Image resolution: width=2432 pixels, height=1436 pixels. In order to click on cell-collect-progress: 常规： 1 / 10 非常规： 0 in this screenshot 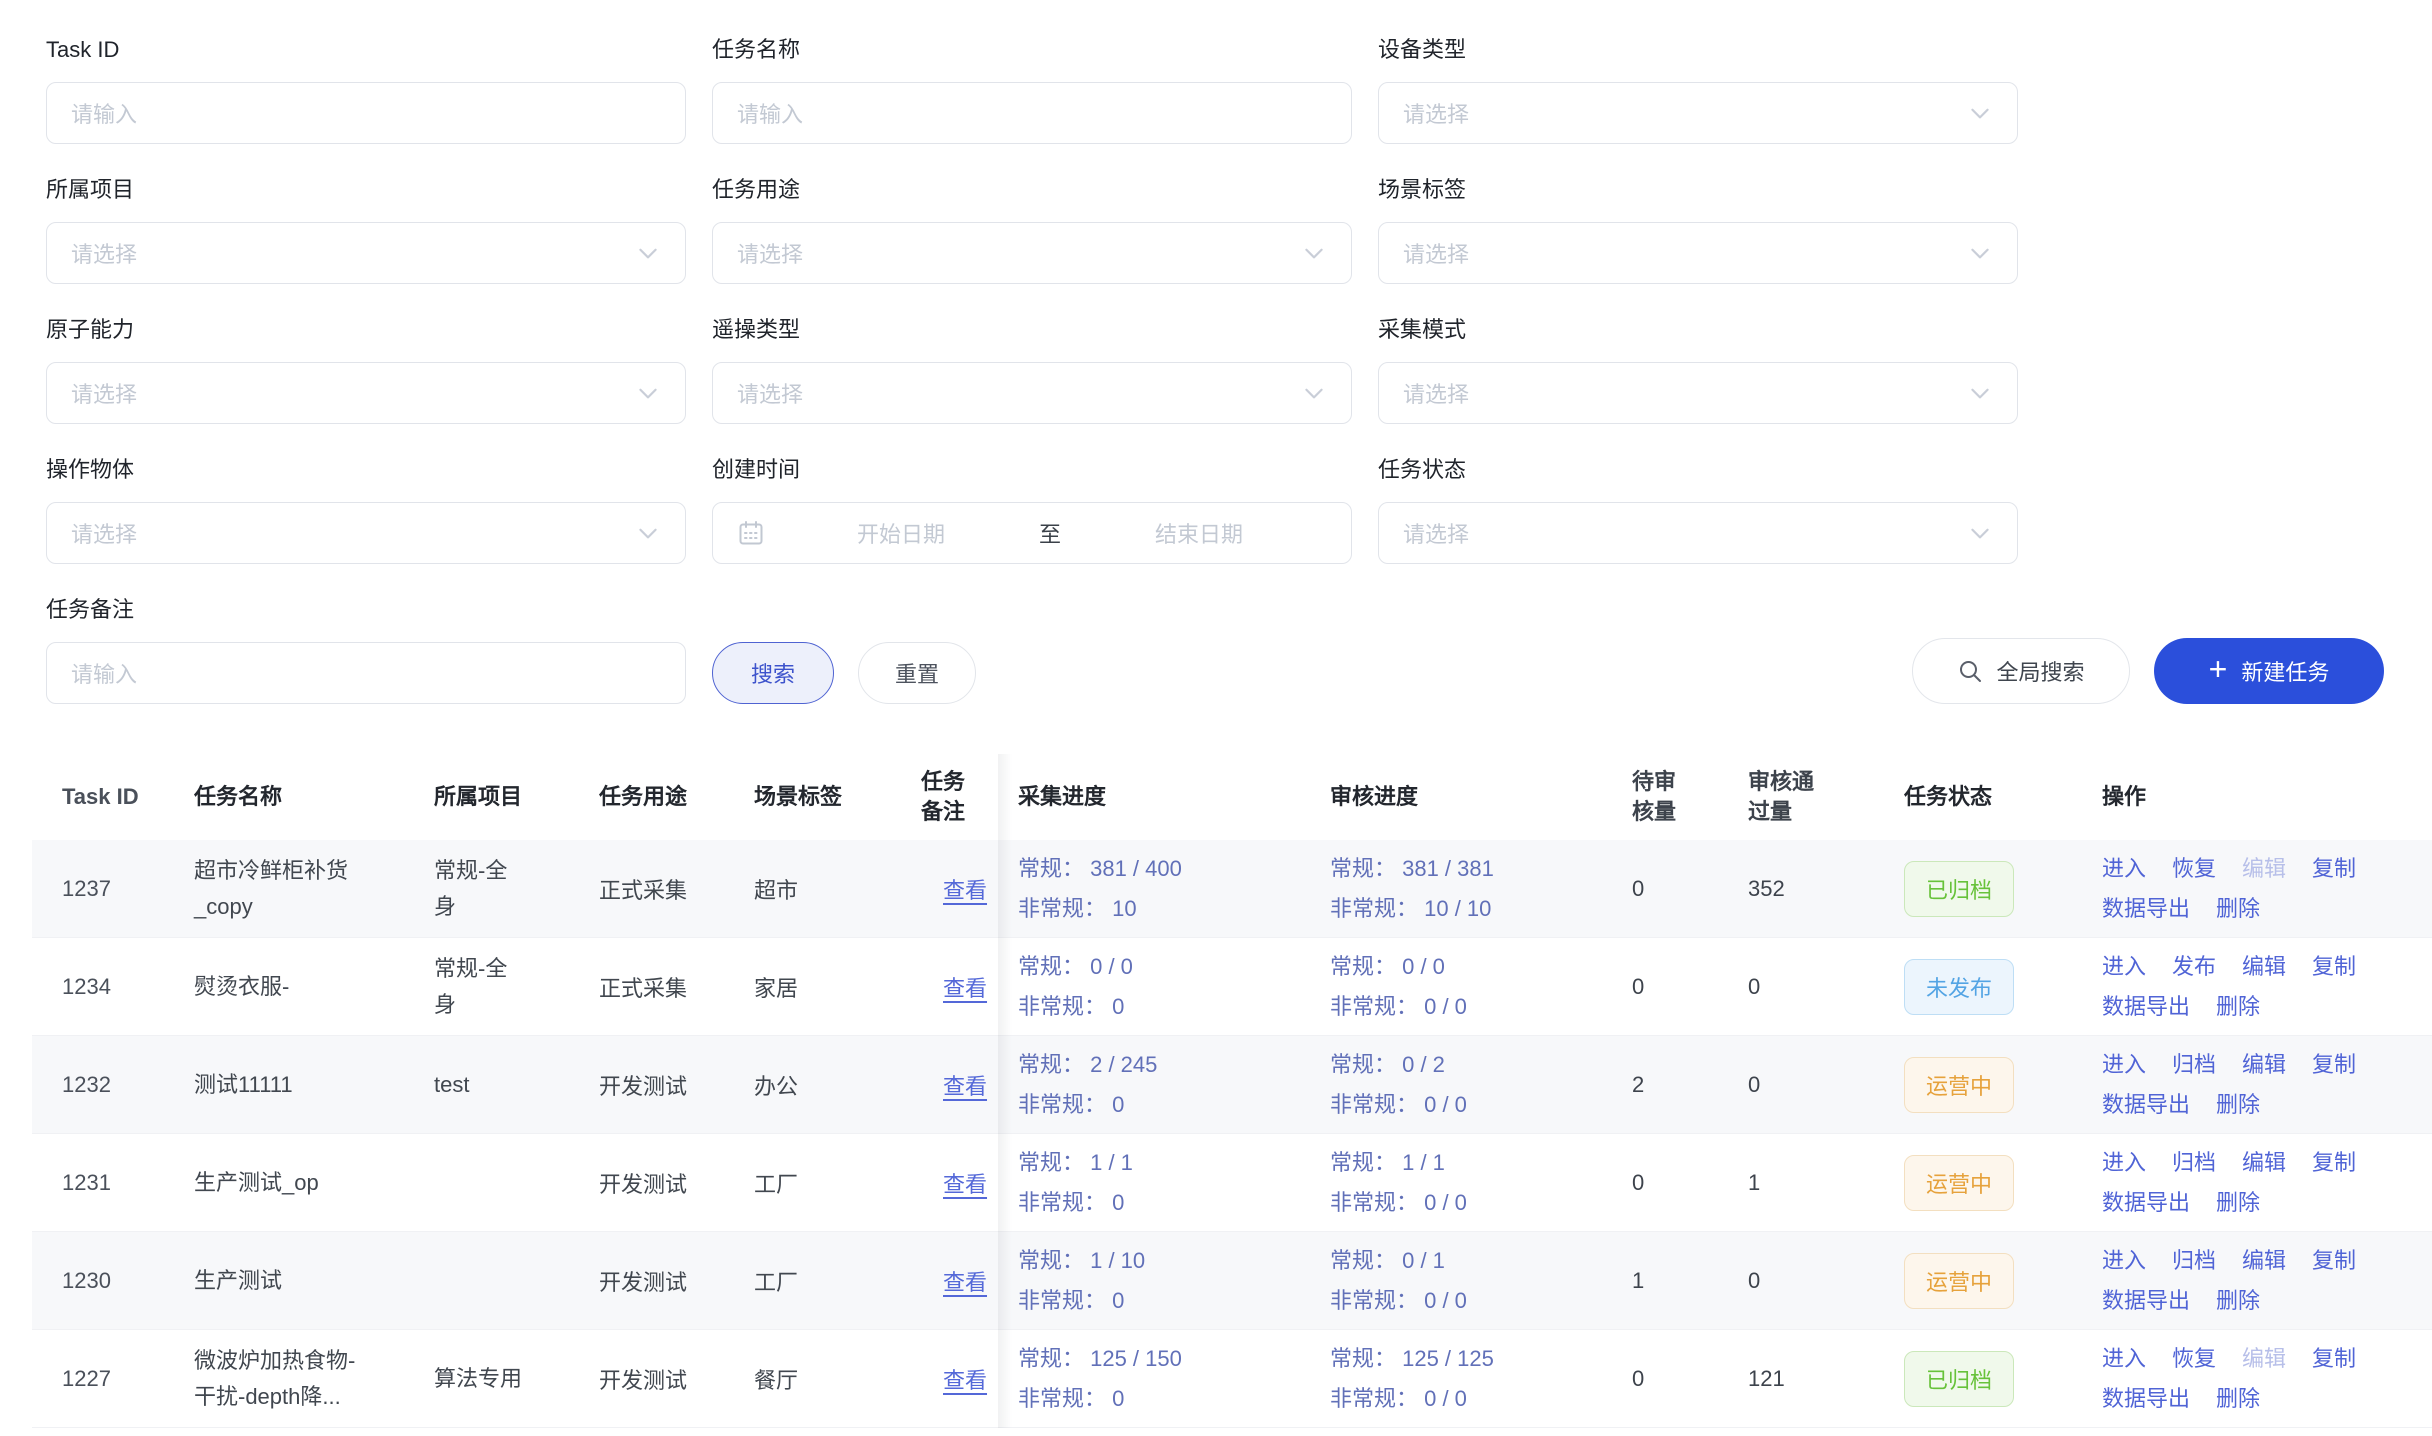, I will do `click(1082, 1280)`.